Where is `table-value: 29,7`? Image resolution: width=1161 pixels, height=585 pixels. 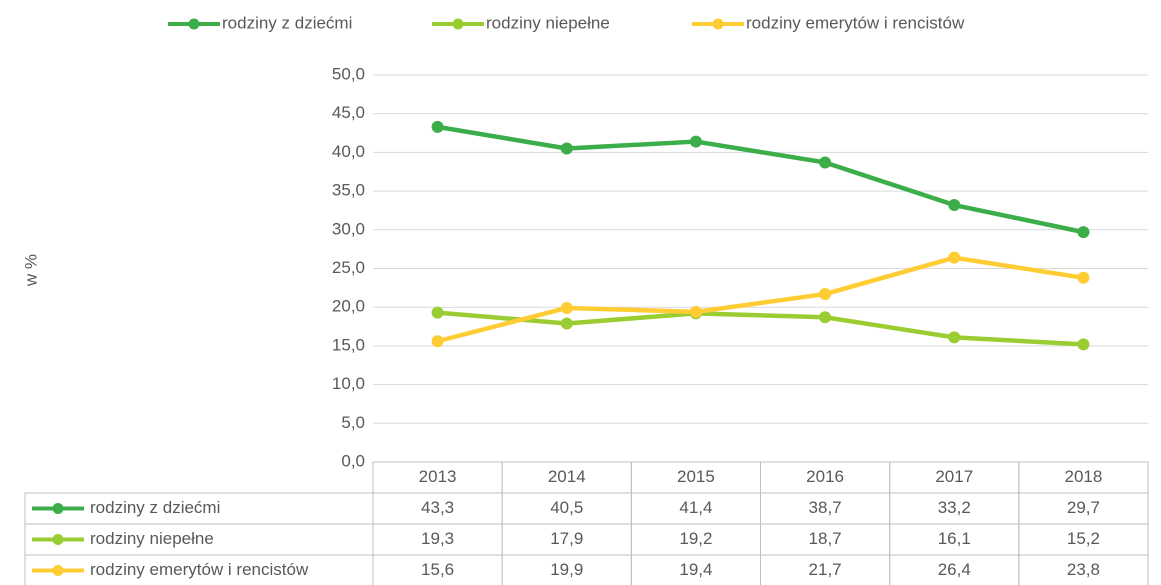
table-value: 29,7 is located at coordinates (1083, 507).